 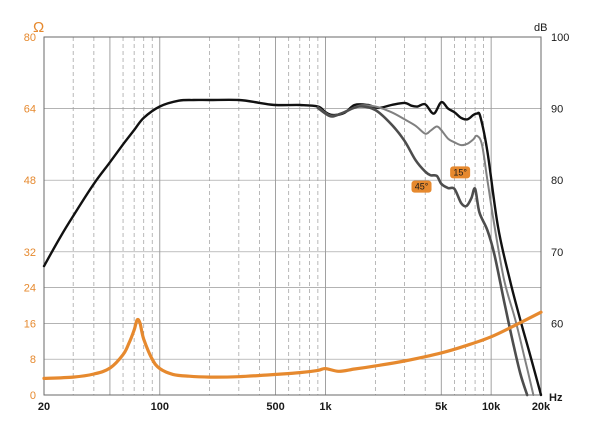 I want to click on right-tick-label: 70, so click(x=557, y=253).